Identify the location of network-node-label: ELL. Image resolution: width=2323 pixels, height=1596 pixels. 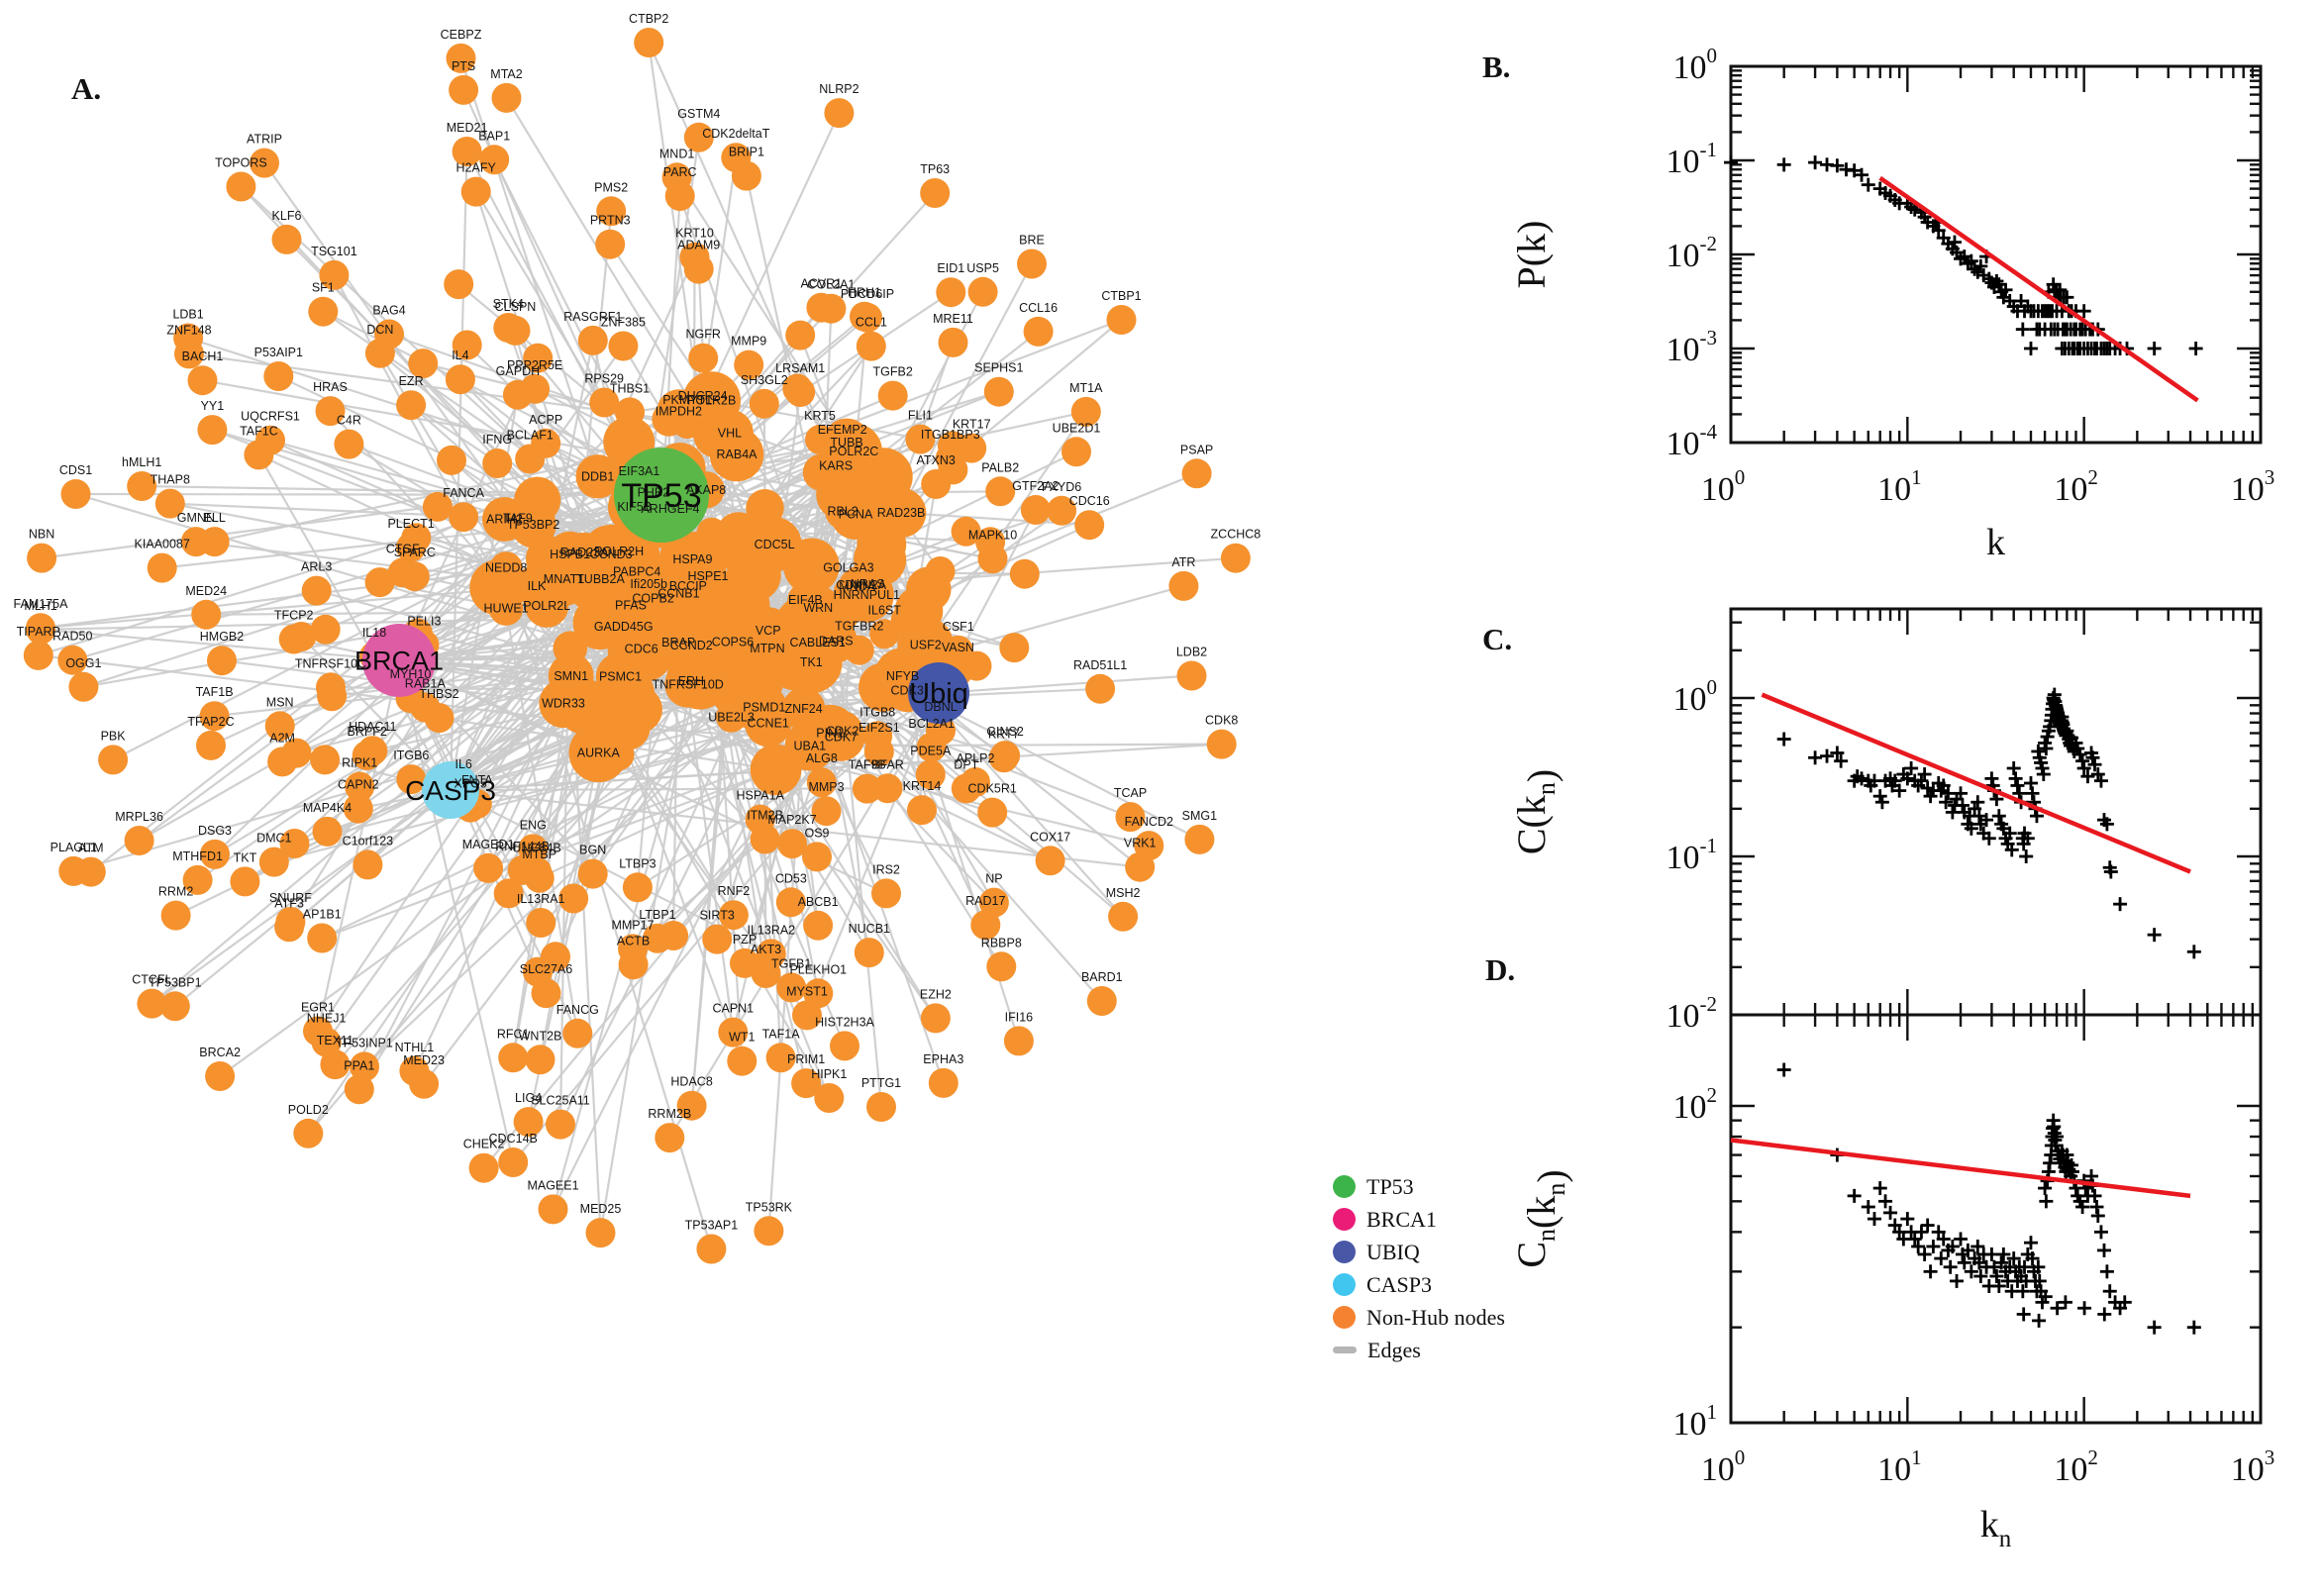
(215, 518).